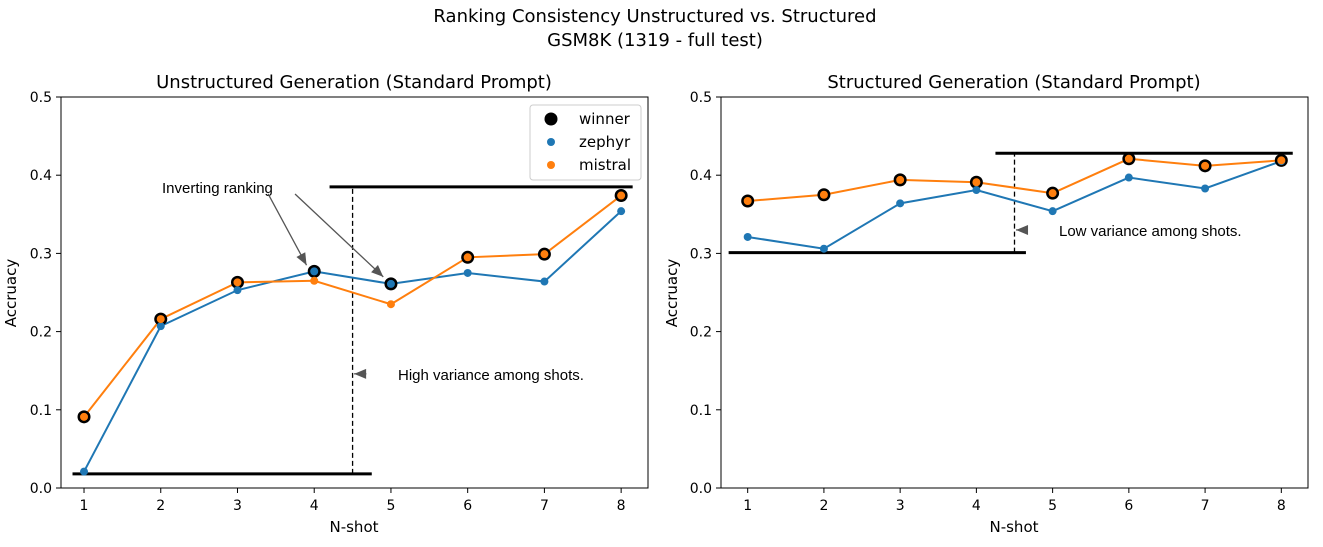 This screenshot has width=1323, height=547. What do you see at coordinates (551, 165) in the screenshot?
I see `legend-marker-mistral` at bounding box center [551, 165].